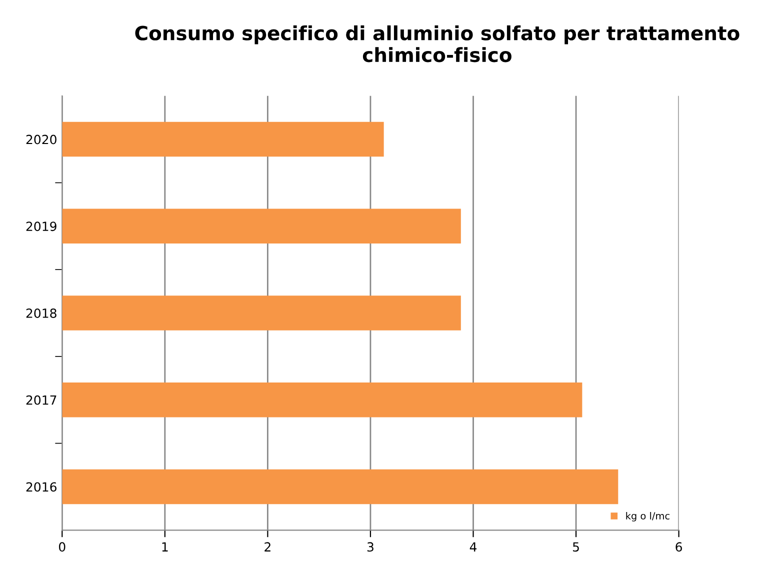  Describe the element at coordinates (648, 517) in the screenshot. I see `legend-label: kg o l/mc` at that location.